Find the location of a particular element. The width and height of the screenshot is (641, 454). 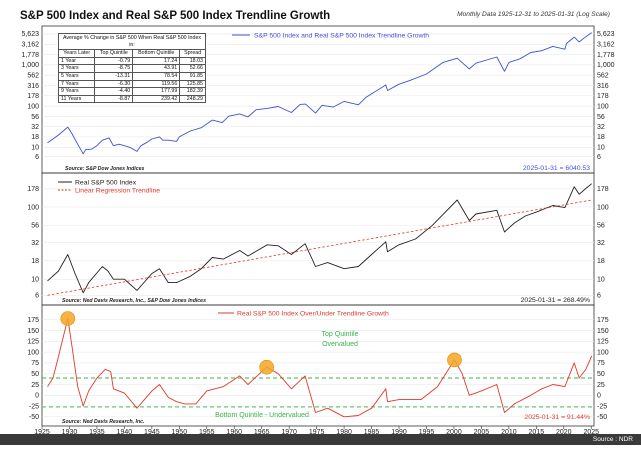

y-tick-label-right: 50 is located at coordinates (601, 374).